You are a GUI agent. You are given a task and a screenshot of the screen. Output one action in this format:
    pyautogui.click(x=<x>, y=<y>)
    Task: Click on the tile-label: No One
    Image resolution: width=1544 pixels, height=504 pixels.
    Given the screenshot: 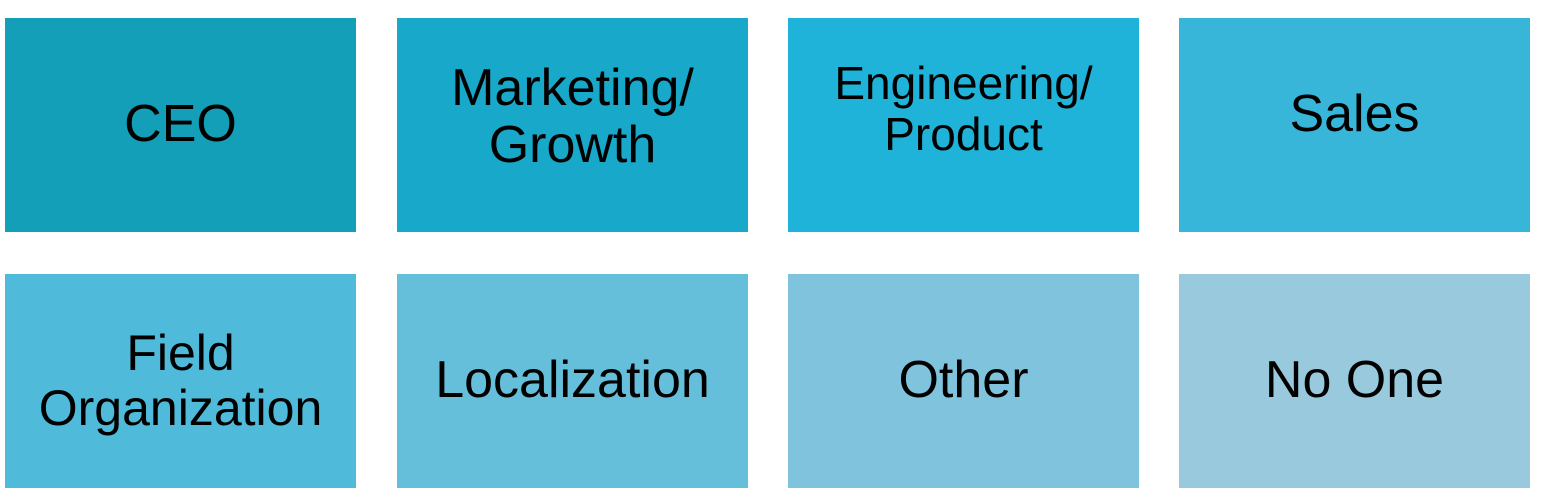 What is the action you would take?
    pyautogui.click(x=1354, y=380)
    